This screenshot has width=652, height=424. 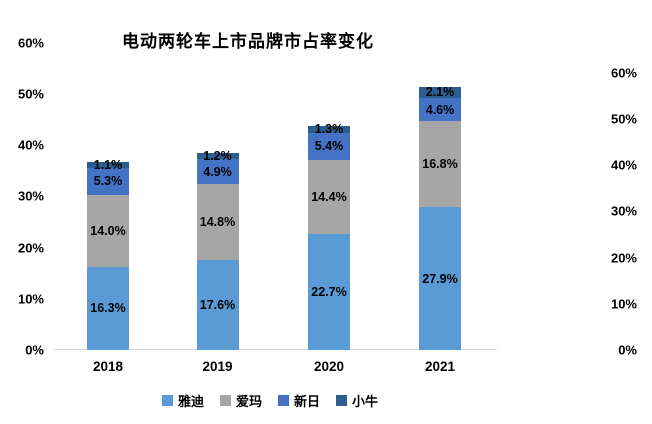 What do you see at coordinates (30, 196) in the screenshot?
I see `left-axis-tick-label: 30%` at bounding box center [30, 196].